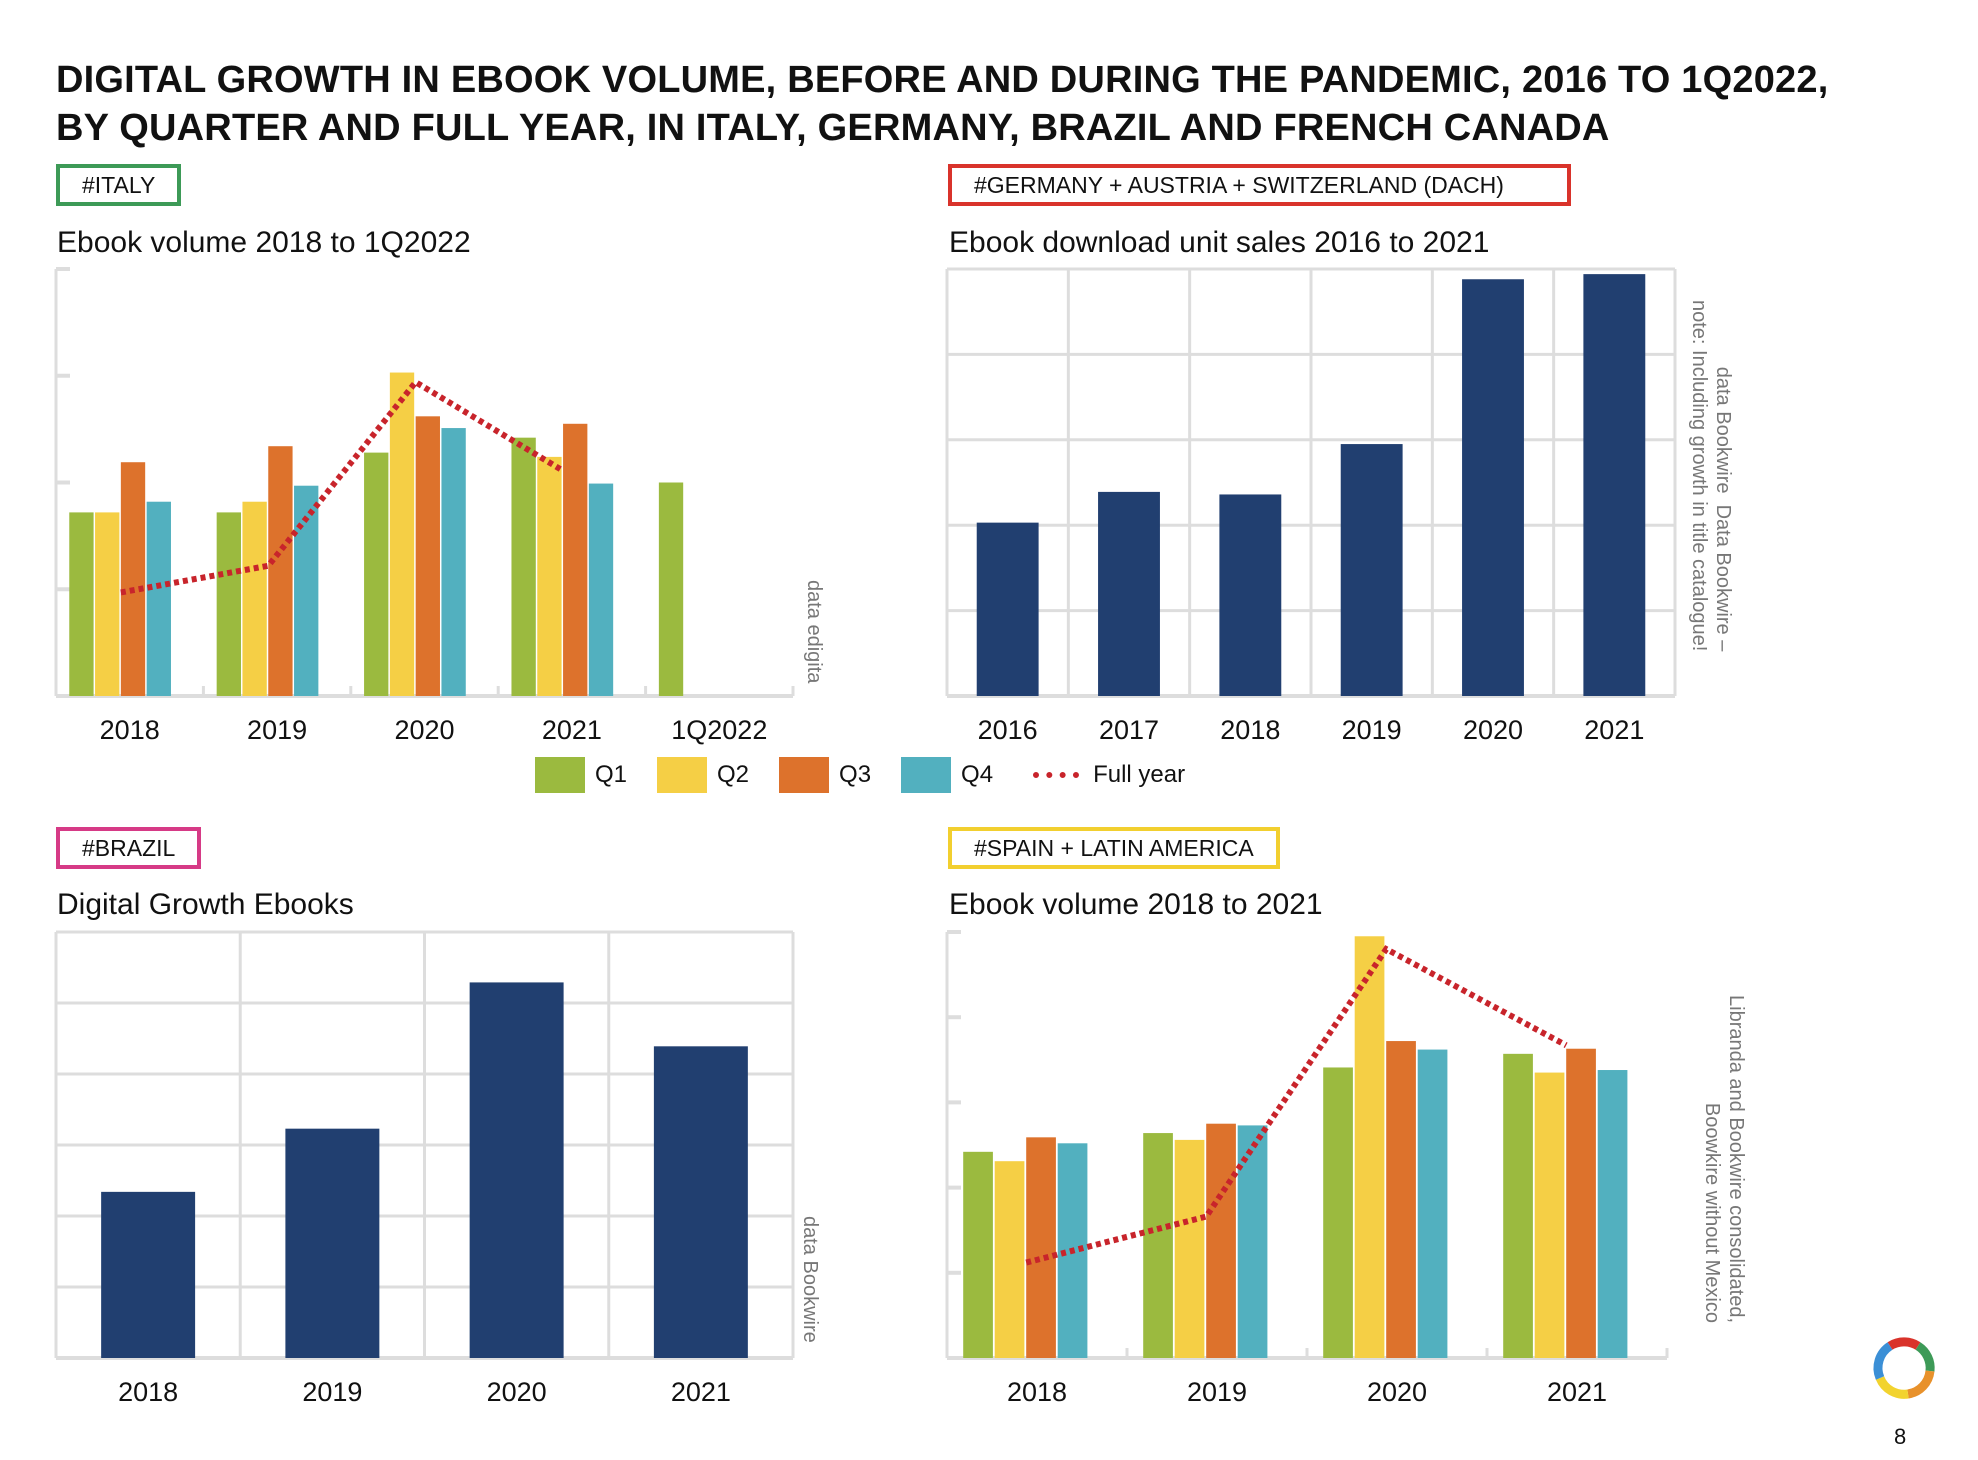 The image size is (1978, 1460). Describe the element at coordinates (1219, 242) in the screenshot. I see `dach-chart-title: Ebook download unit sales 2016 to 2021` at that location.